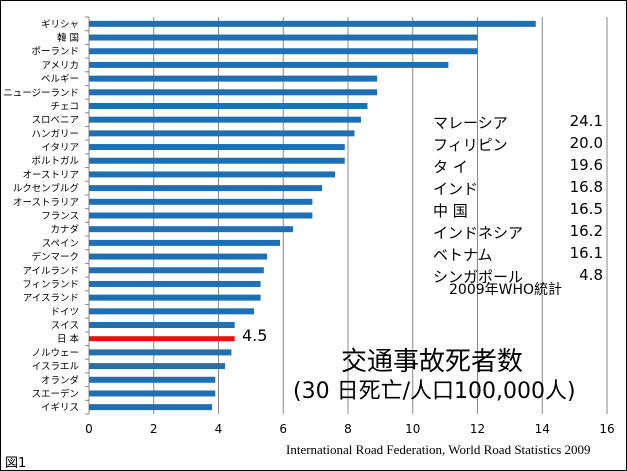  What do you see at coordinates (55, 257) in the screenshot?
I see `category-label: デンマーク` at bounding box center [55, 257].